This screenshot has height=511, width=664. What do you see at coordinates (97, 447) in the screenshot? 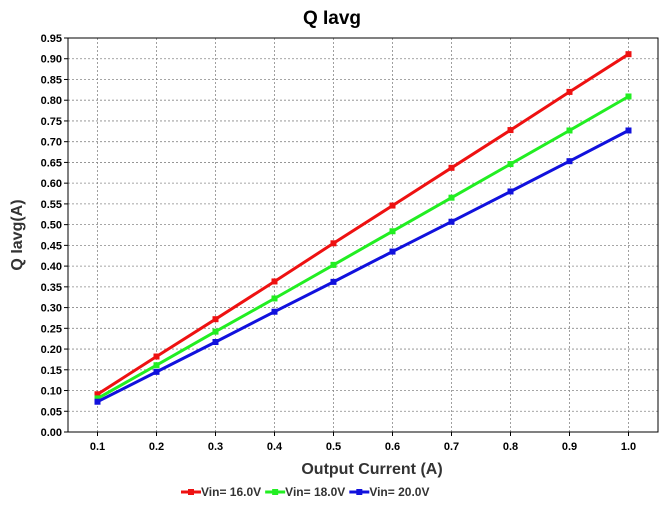
I see `x-tick-label: 0.1` at bounding box center [97, 447].